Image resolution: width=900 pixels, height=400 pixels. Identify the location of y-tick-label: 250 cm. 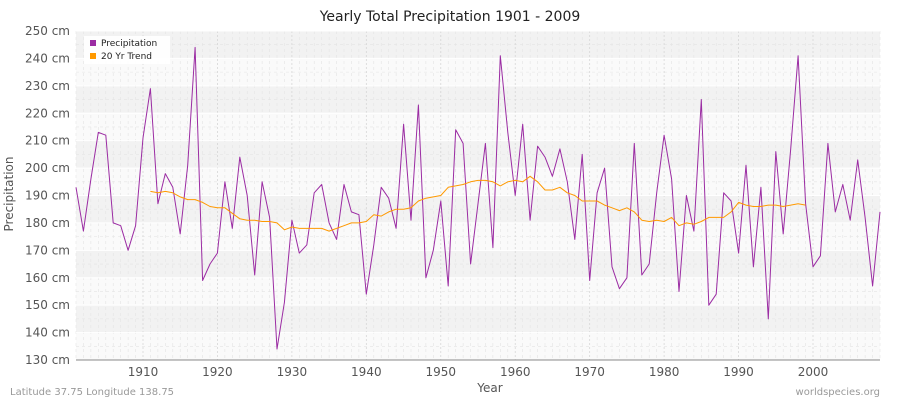
(47, 31).